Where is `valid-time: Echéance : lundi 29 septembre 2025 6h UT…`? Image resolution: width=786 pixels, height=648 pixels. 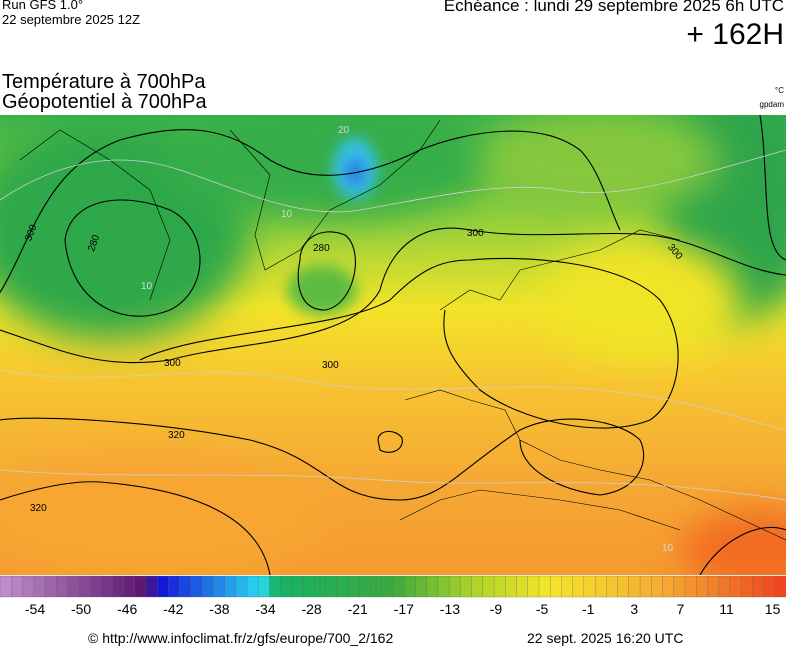 valid-time: Echéance : lundi 29 septembre 2025 6h UT… is located at coordinates (613, 7).